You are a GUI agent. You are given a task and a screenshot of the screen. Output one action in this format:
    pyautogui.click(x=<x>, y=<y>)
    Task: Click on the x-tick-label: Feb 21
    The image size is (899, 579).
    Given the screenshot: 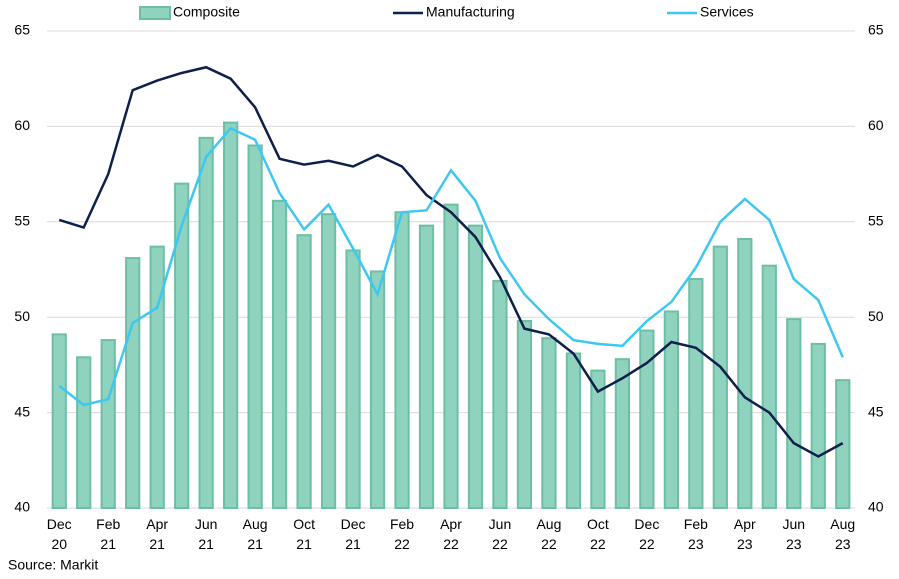 What is the action you would take?
    pyautogui.click(x=108, y=534)
    